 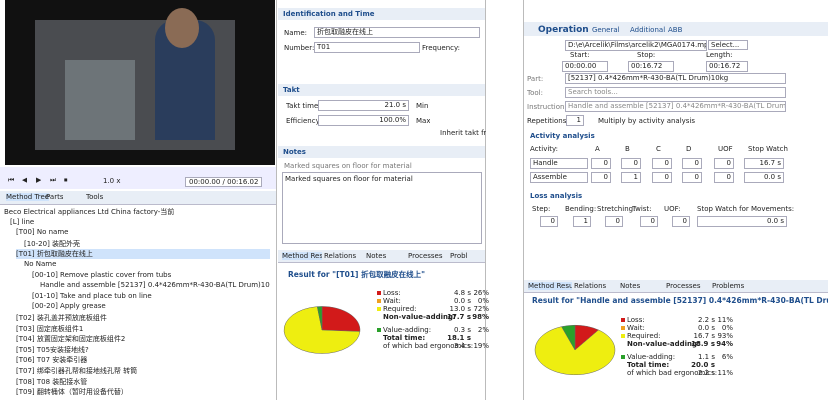 What do you see at coordinates (69, 306) in the screenshot?
I see `label: [00-20] Apply grease` at bounding box center [69, 306].